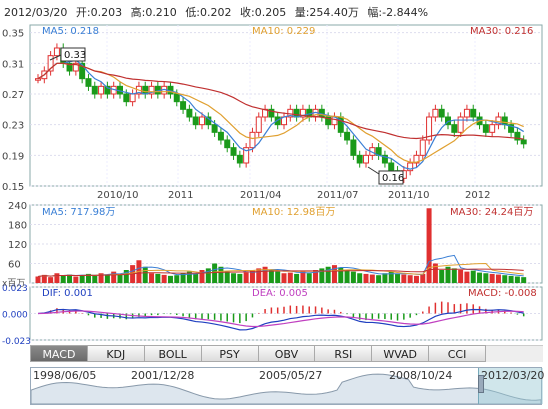  Describe the element at coordinates (401, 353) in the screenshot. I see `tab-wvad: WVAD` at that location.